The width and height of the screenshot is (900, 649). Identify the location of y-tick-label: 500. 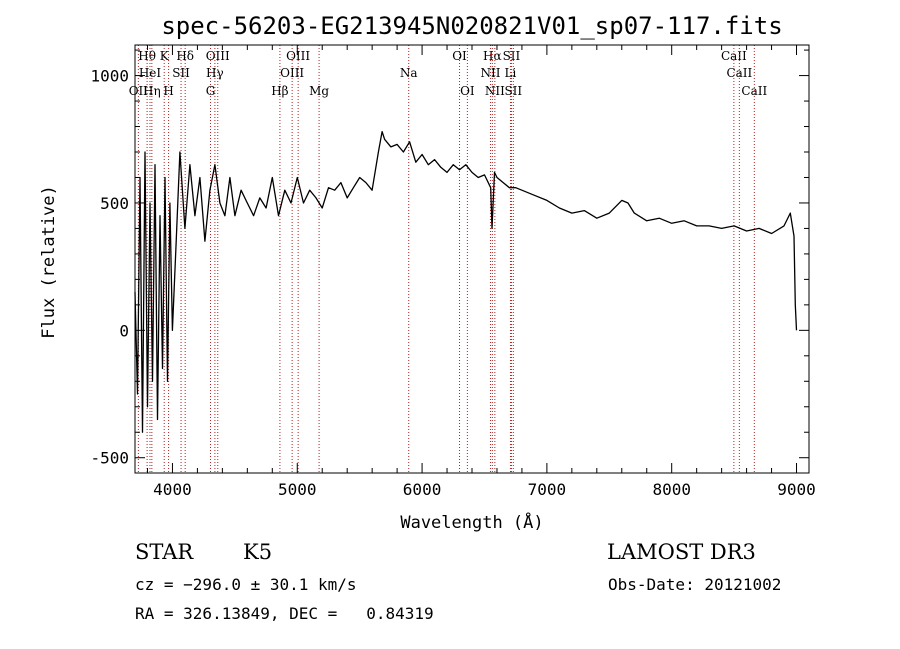
(114, 203).